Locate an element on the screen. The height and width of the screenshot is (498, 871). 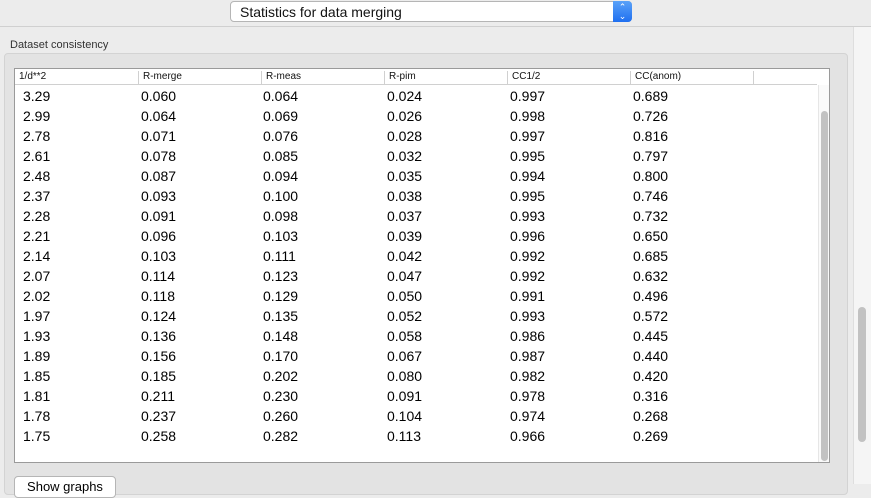
show-graphs-button: Show graphs is located at coordinates (65, 487).